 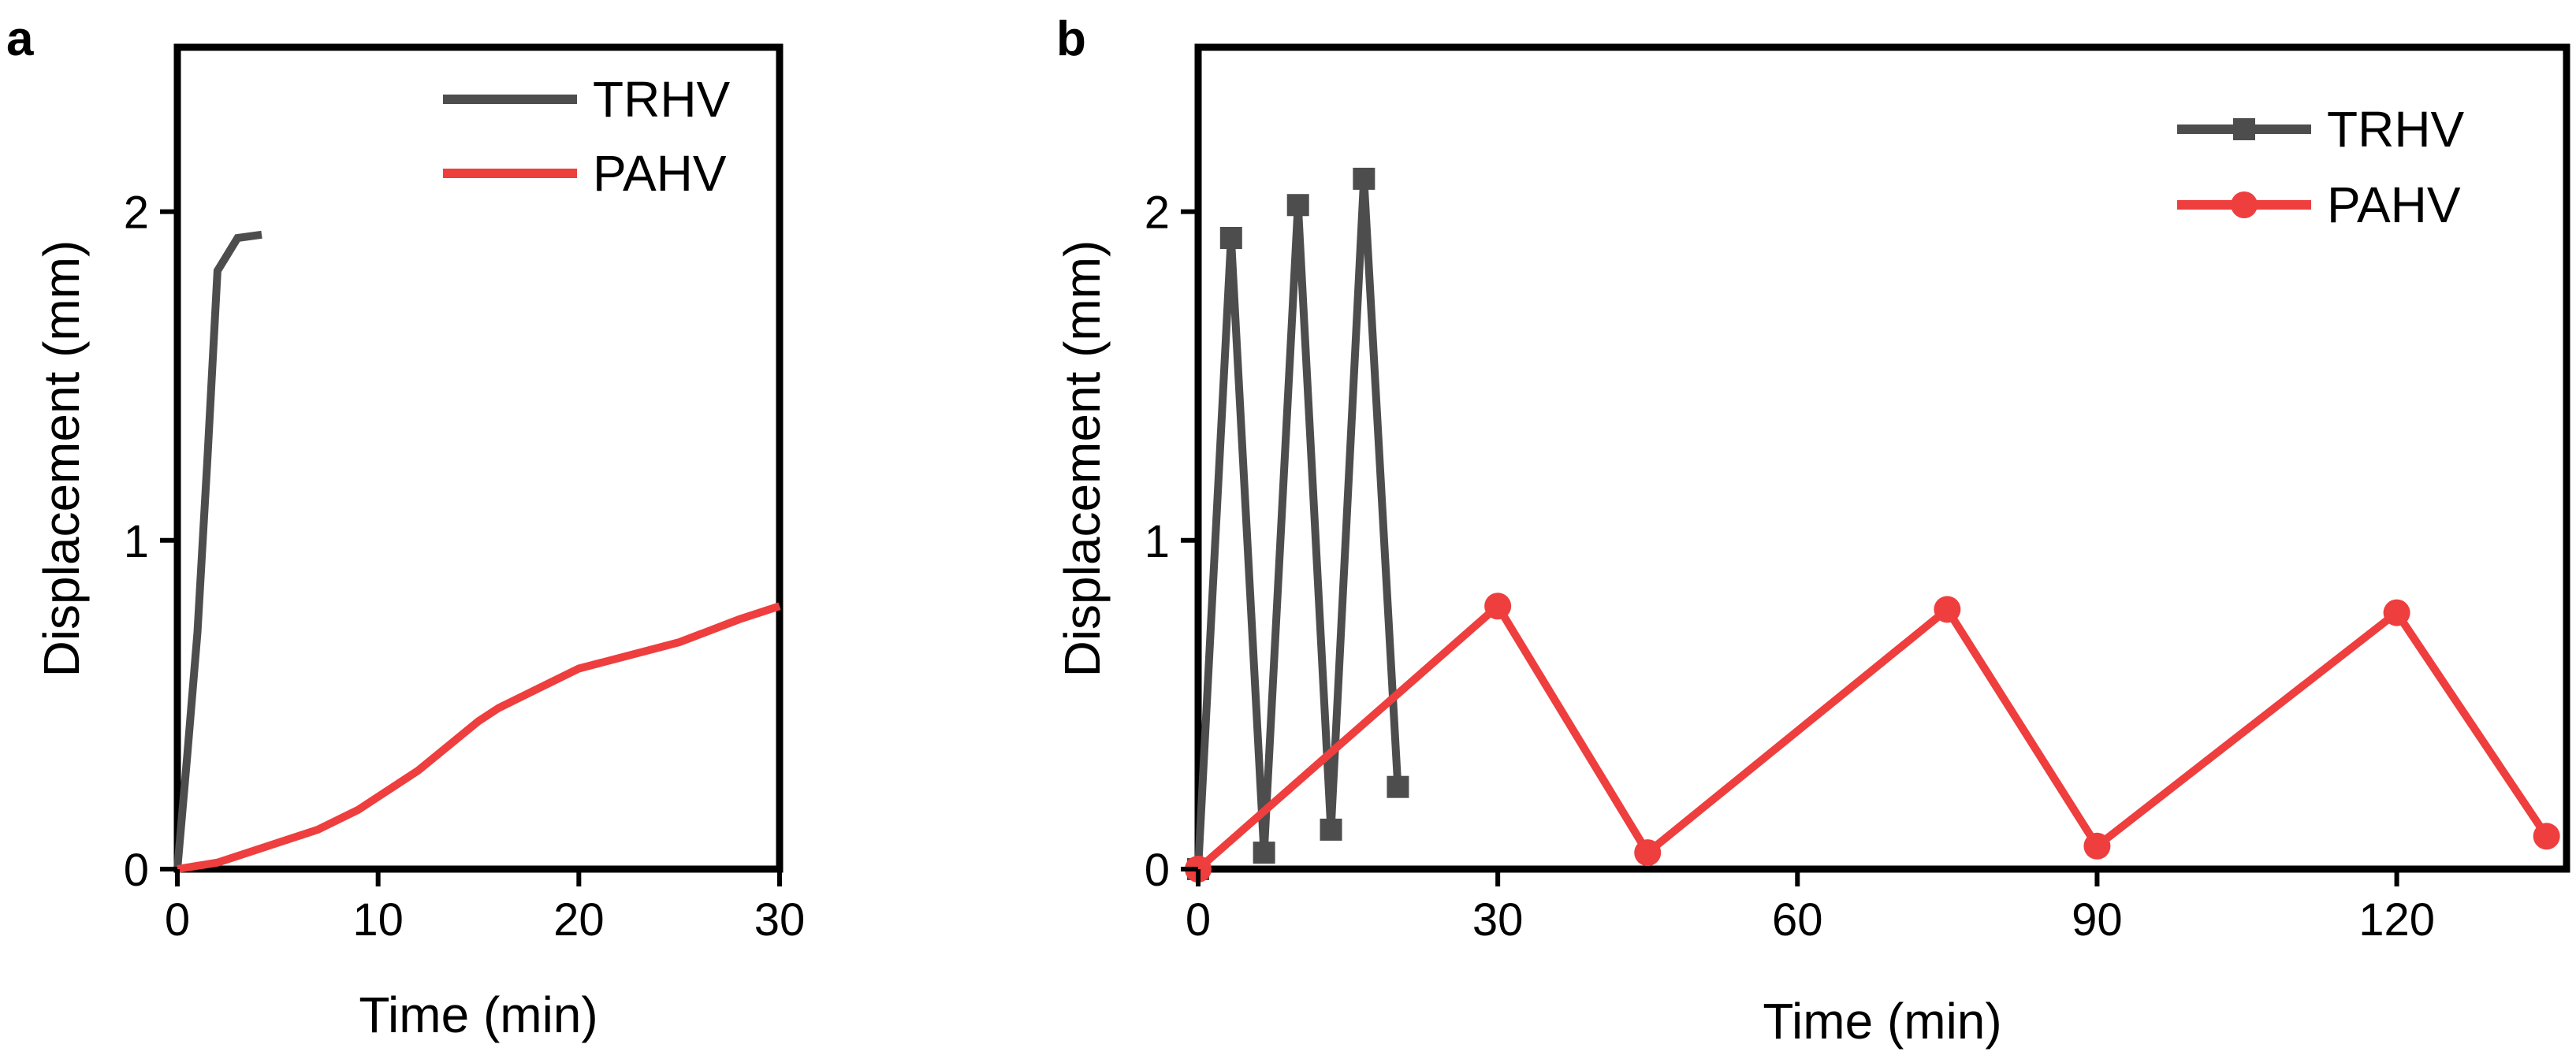 What do you see at coordinates (579, 920) in the screenshot?
I see `panel-a-x-tick-label: 20` at bounding box center [579, 920].